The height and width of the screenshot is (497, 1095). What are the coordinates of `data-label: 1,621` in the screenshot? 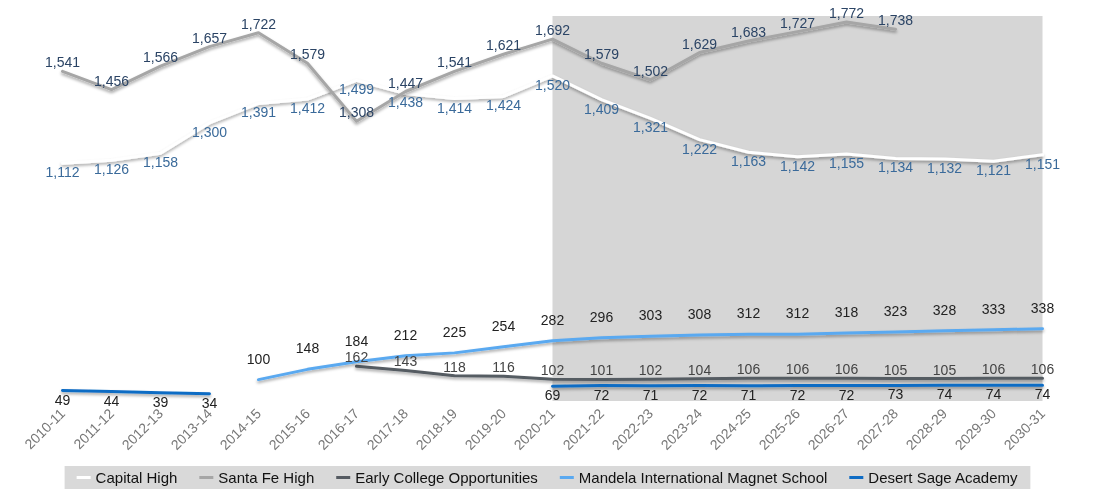 It's located at (503, 45).